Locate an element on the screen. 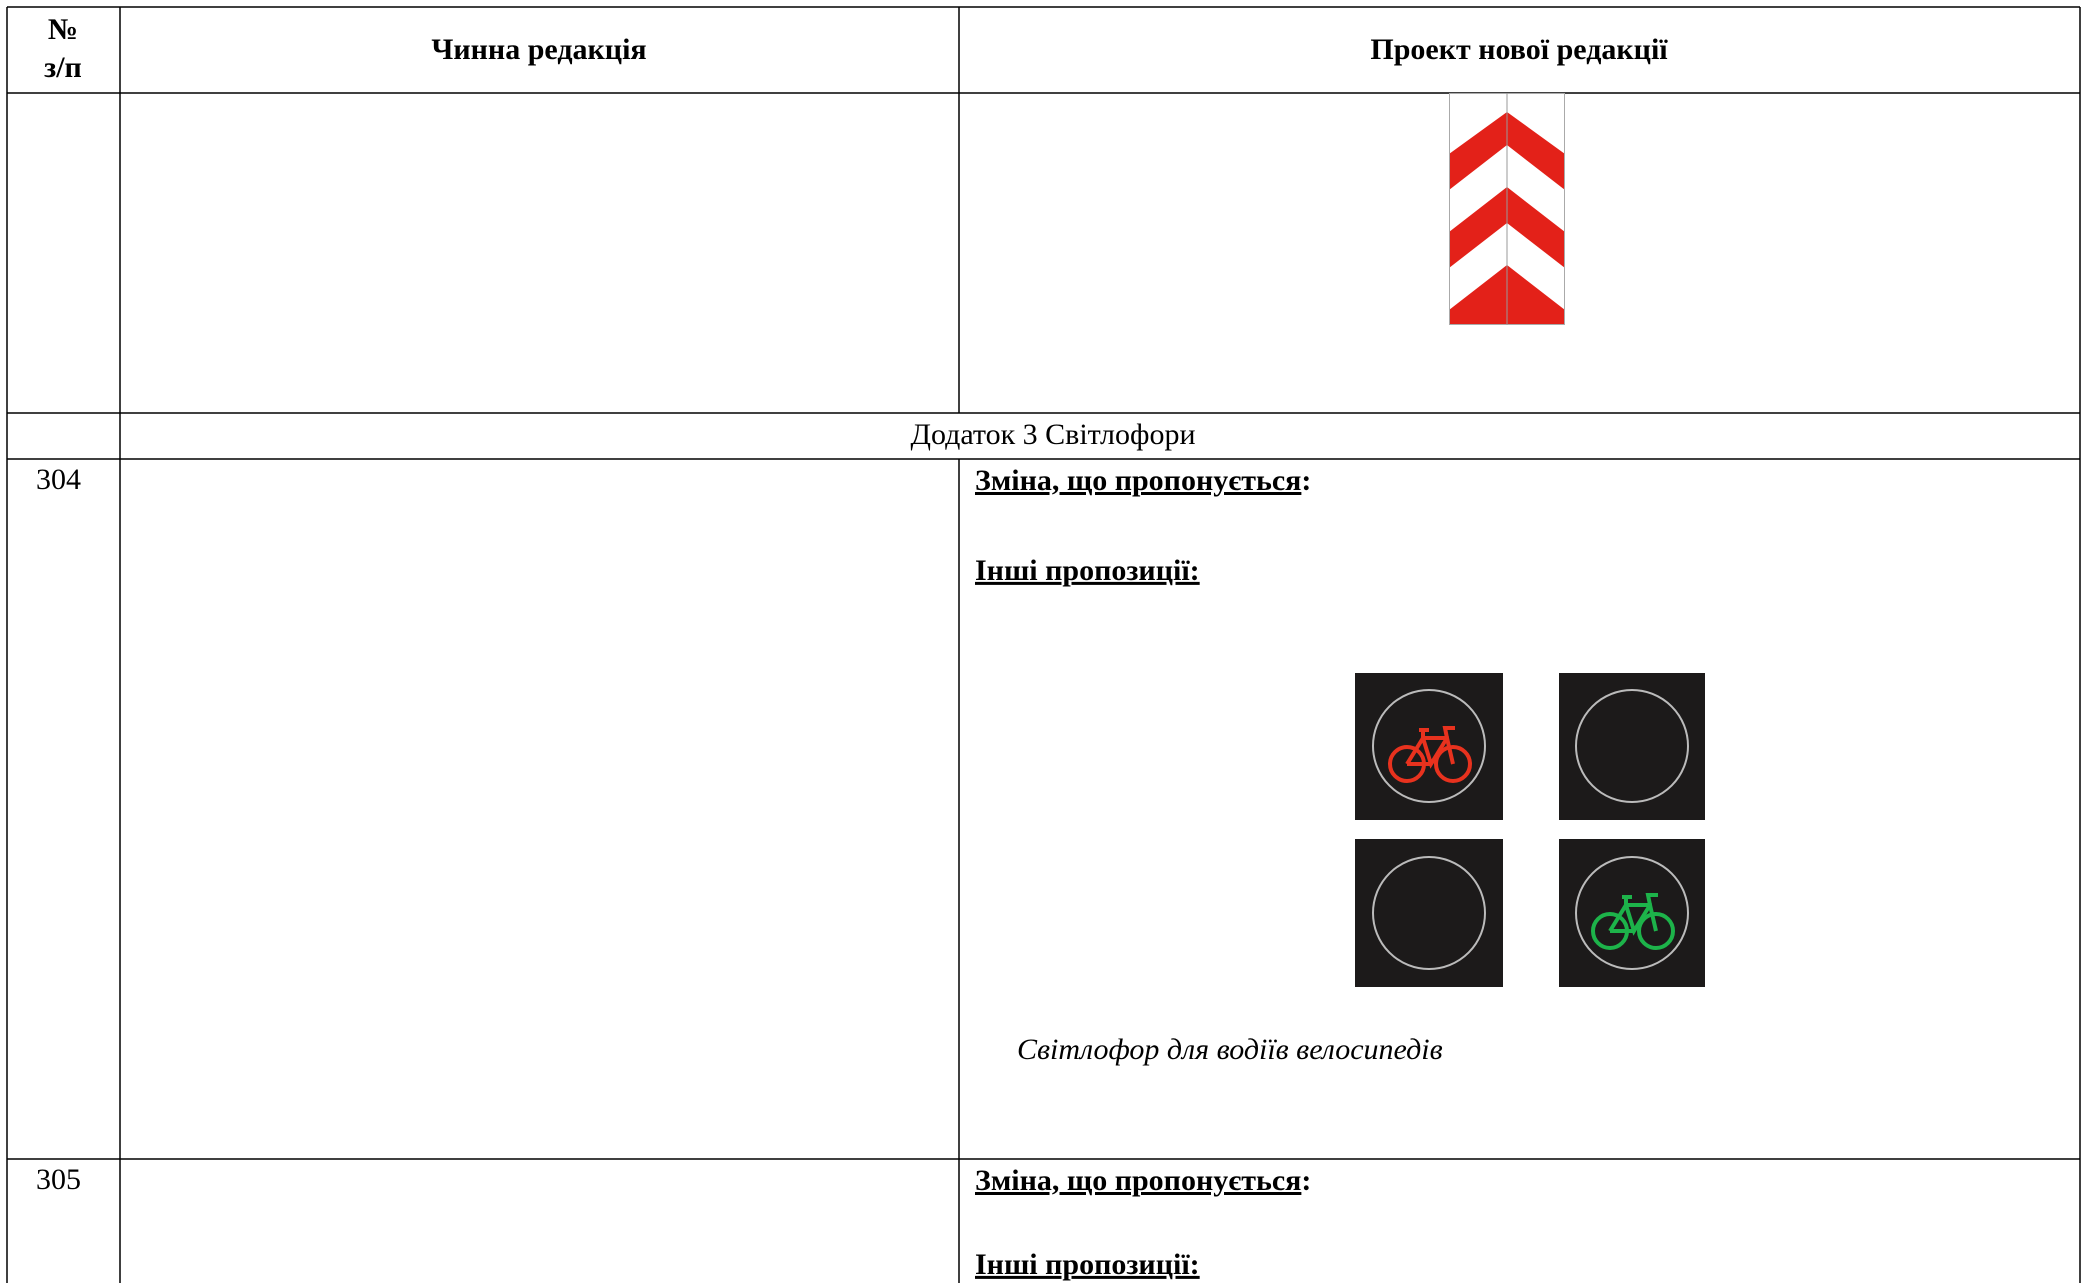 Image resolution: width=2085 pixels, height=1283 pixels. row-number: 304 is located at coordinates (58, 479).